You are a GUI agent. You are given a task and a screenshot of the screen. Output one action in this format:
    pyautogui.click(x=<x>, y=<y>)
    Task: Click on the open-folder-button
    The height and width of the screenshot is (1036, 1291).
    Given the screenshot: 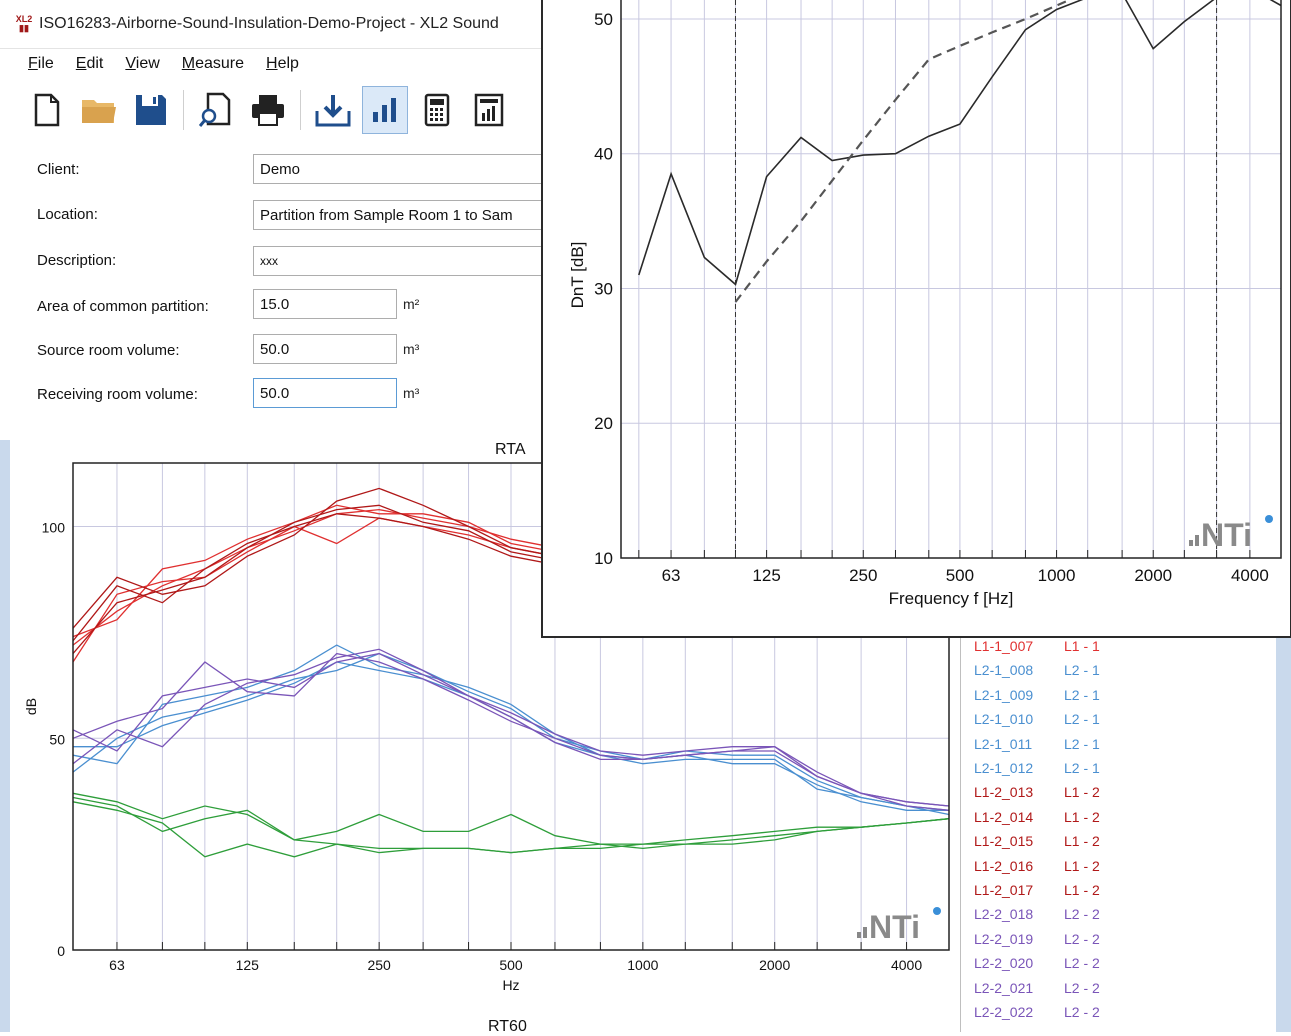 What is the action you would take?
    pyautogui.click(x=99, y=110)
    